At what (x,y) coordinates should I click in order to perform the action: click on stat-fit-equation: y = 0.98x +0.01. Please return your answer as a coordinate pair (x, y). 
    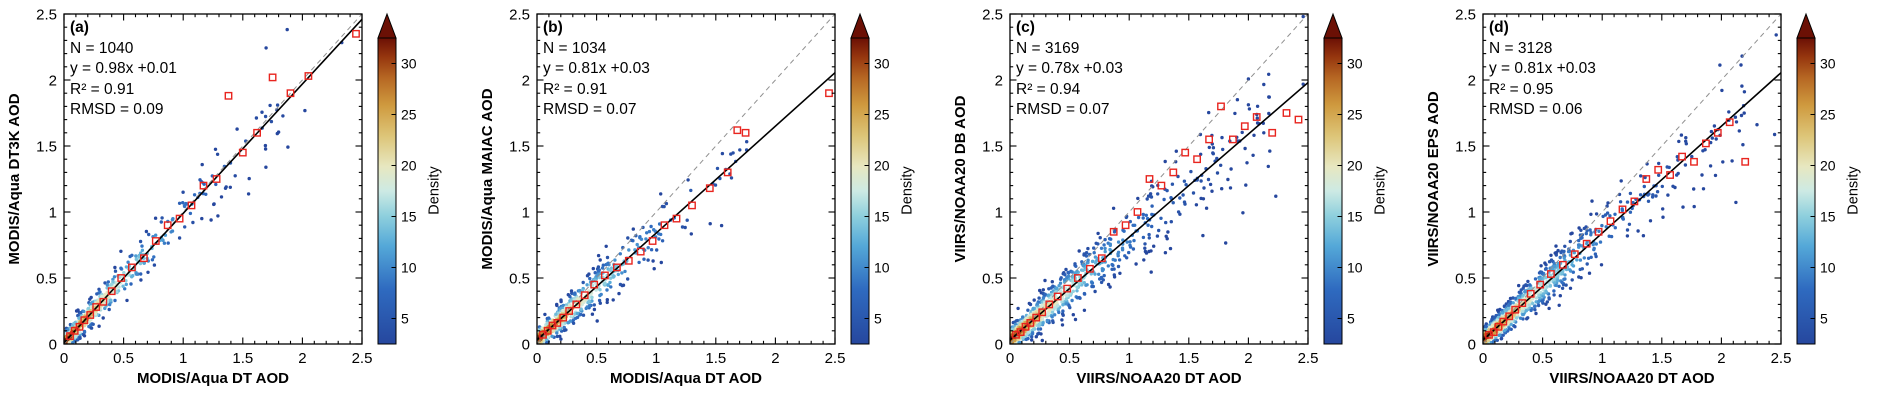
    Looking at the image, I should click on (123, 68).